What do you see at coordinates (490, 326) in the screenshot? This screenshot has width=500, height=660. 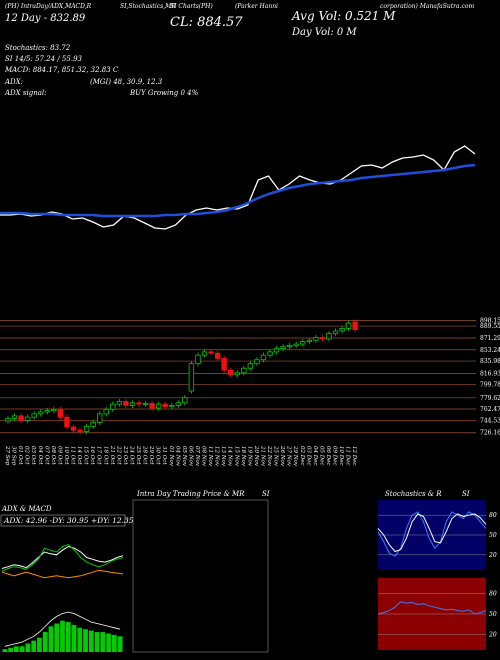 I see `y-tick-label: 889.55` at bounding box center [490, 326].